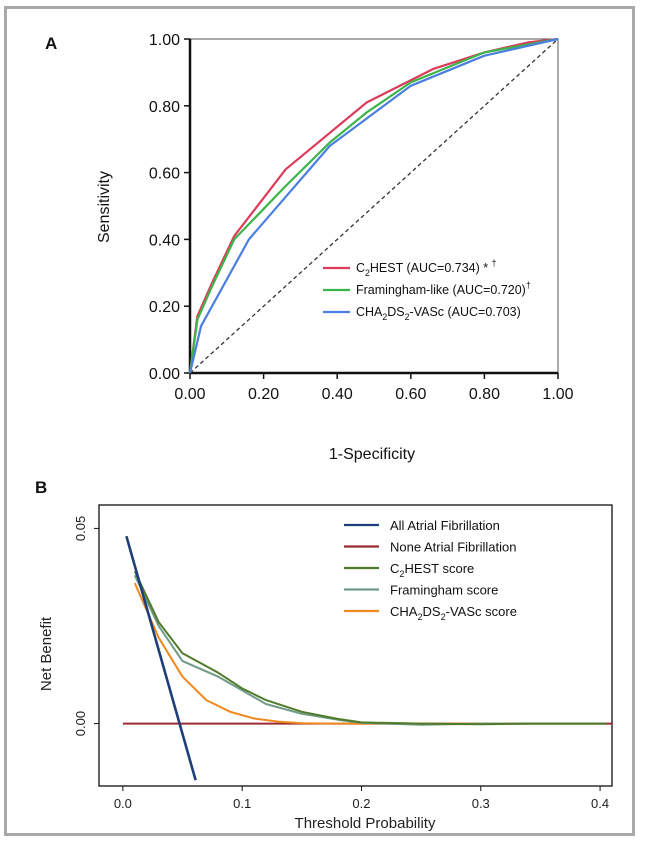 This screenshot has width=647, height=844. Describe the element at coordinates (365, 823) in the screenshot. I see `dca-x-axis-label: Threshold Probability` at that location.